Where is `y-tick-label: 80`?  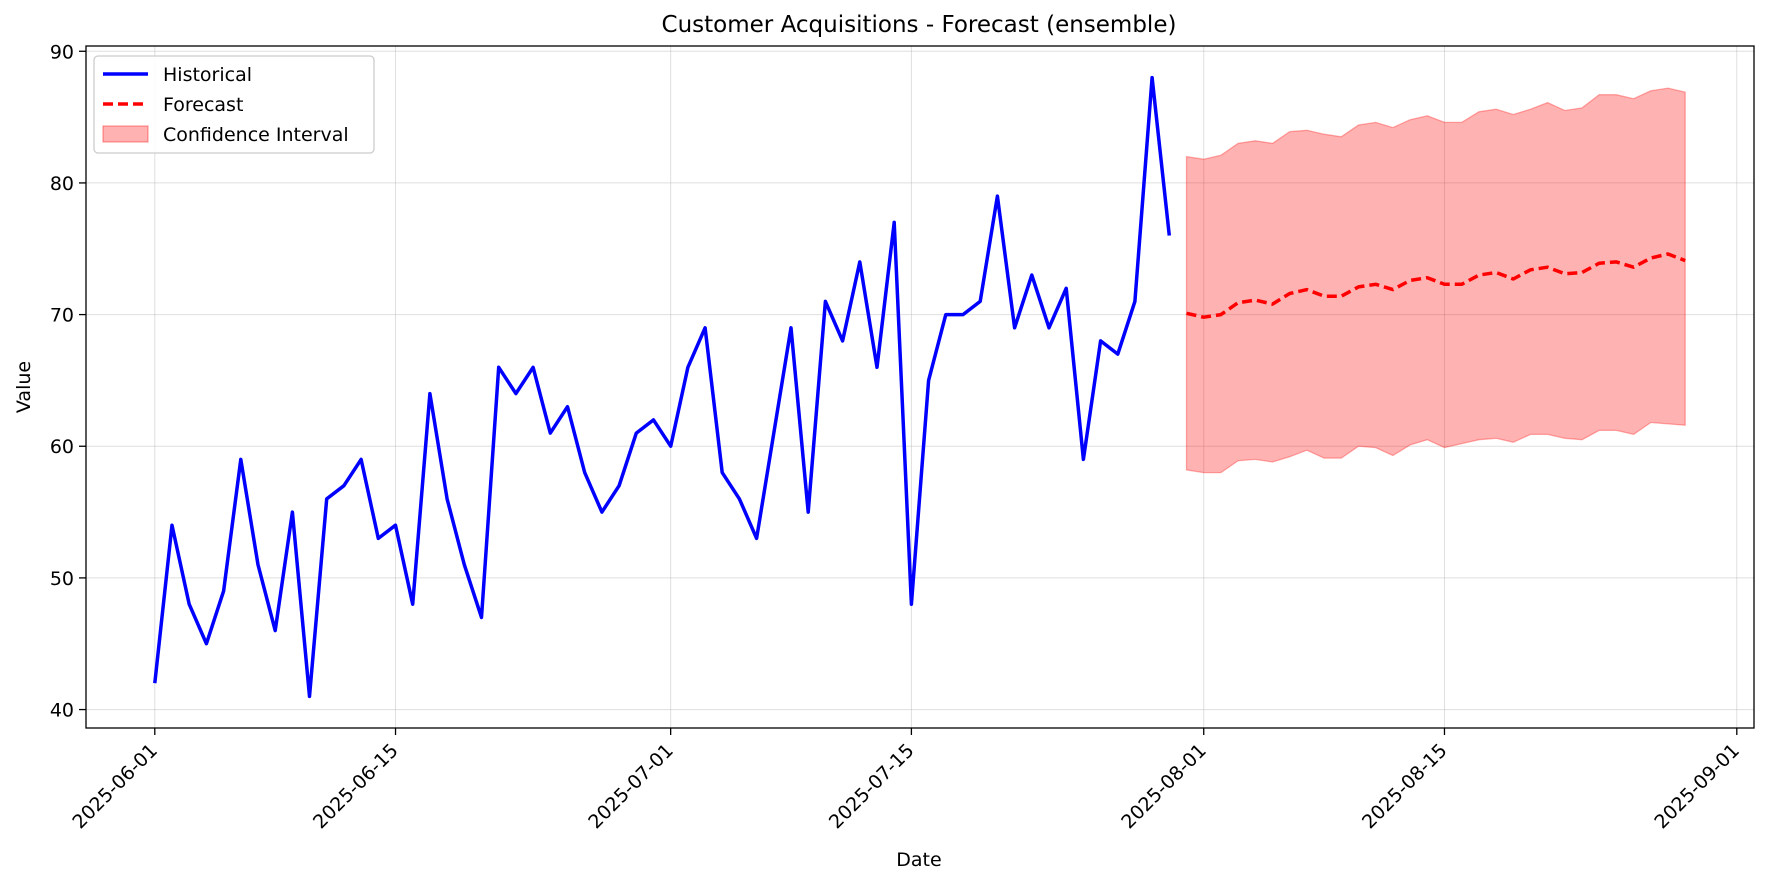 y-tick-label: 80 is located at coordinates (62, 184).